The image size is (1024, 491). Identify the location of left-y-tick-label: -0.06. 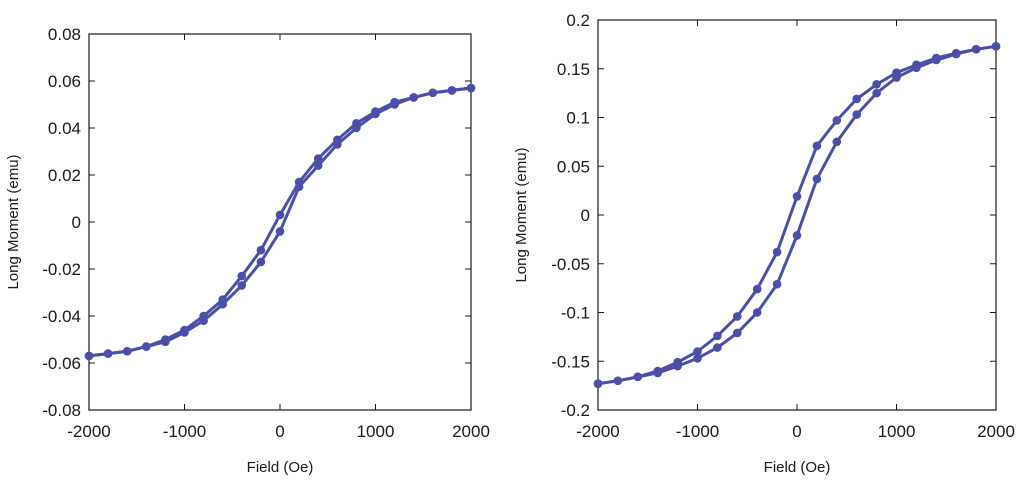
(61, 363).